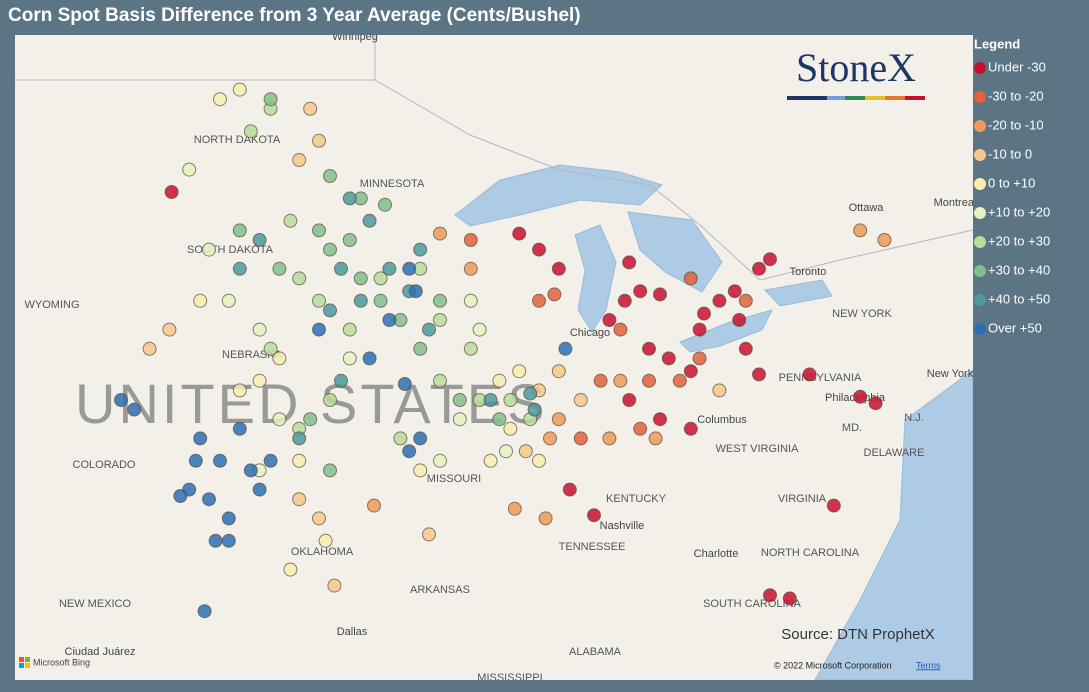  Describe the element at coordinates (440, 590) in the screenshot. I see `place-label: ARKANSAS` at that location.